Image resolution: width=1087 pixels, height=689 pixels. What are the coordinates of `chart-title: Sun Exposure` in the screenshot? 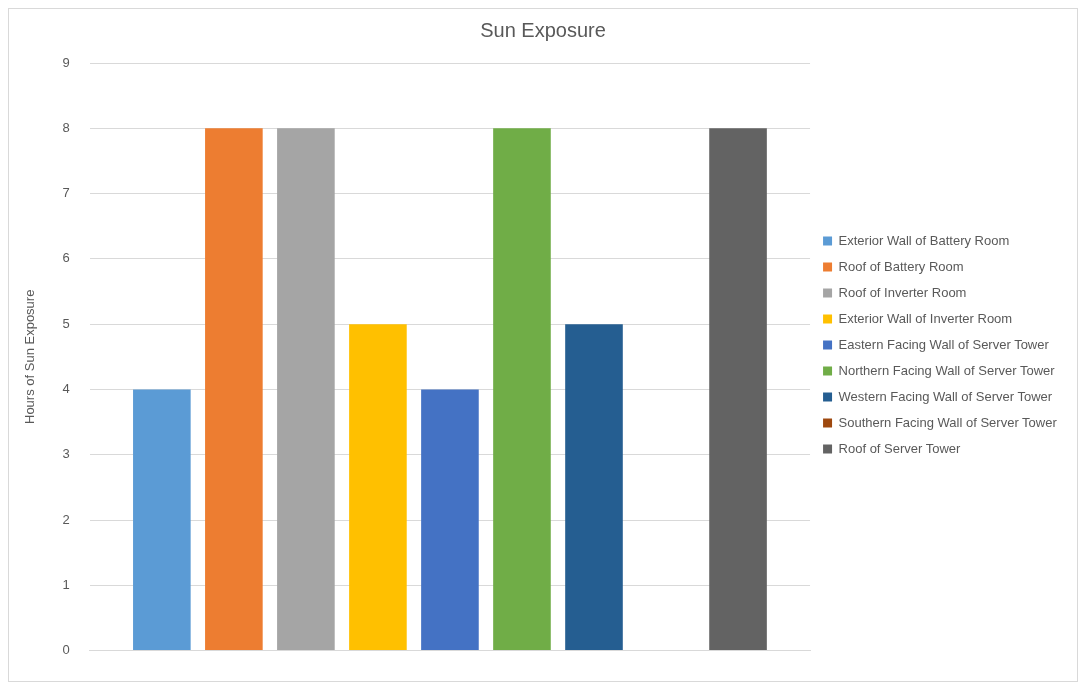 It's located at (543, 29).